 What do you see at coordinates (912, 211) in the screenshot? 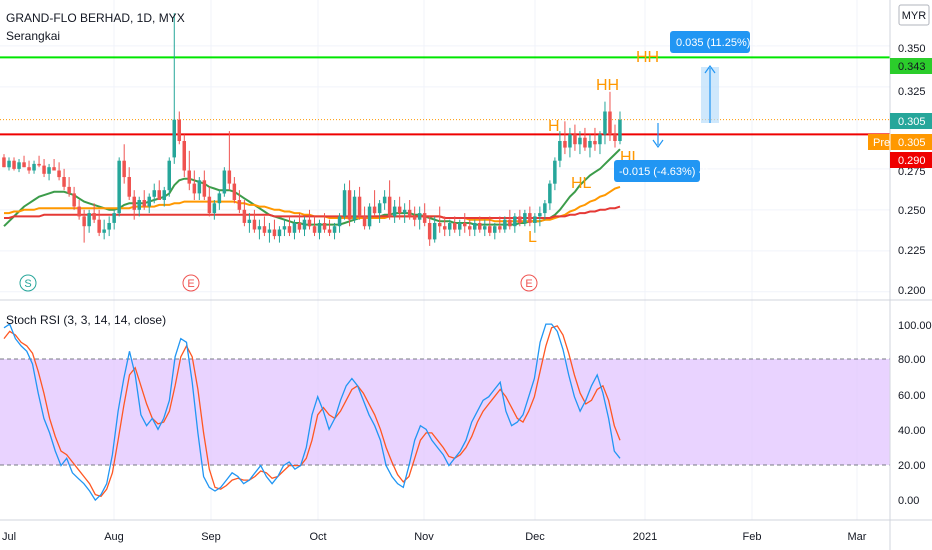
I see `price-tick: 0.250` at bounding box center [912, 211].